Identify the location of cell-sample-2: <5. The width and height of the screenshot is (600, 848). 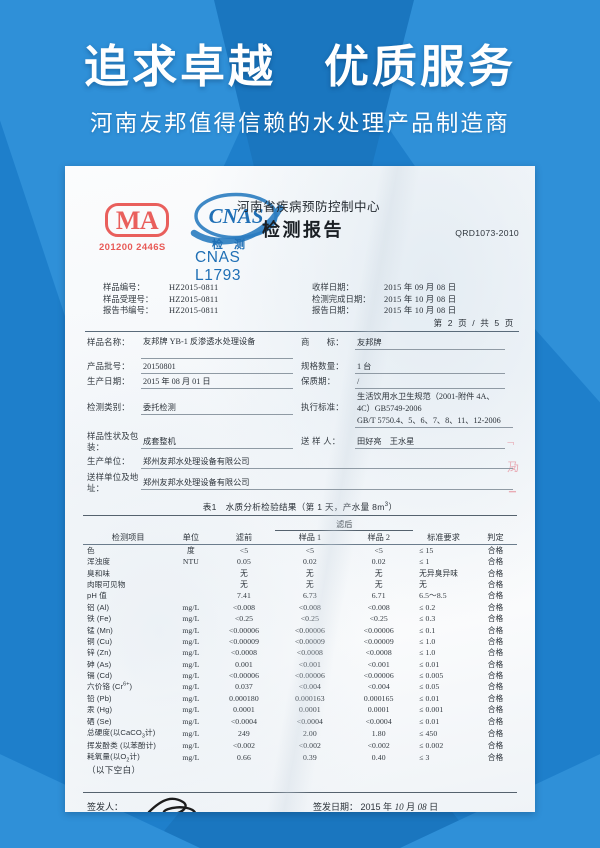
(378, 550).